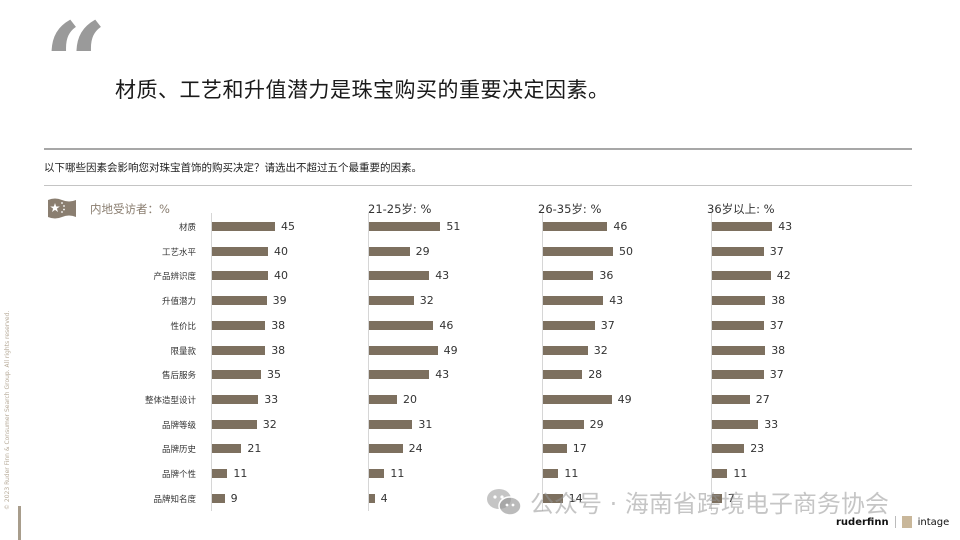 This screenshot has height=540, width=960. What do you see at coordinates (233, 168) in the screenshot?
I see `survey-question: 以下哪些因素会影响您对珠宝首饰的购买决定？请选出不超过五个最重要的因素。` at bounding box center [233, 168].